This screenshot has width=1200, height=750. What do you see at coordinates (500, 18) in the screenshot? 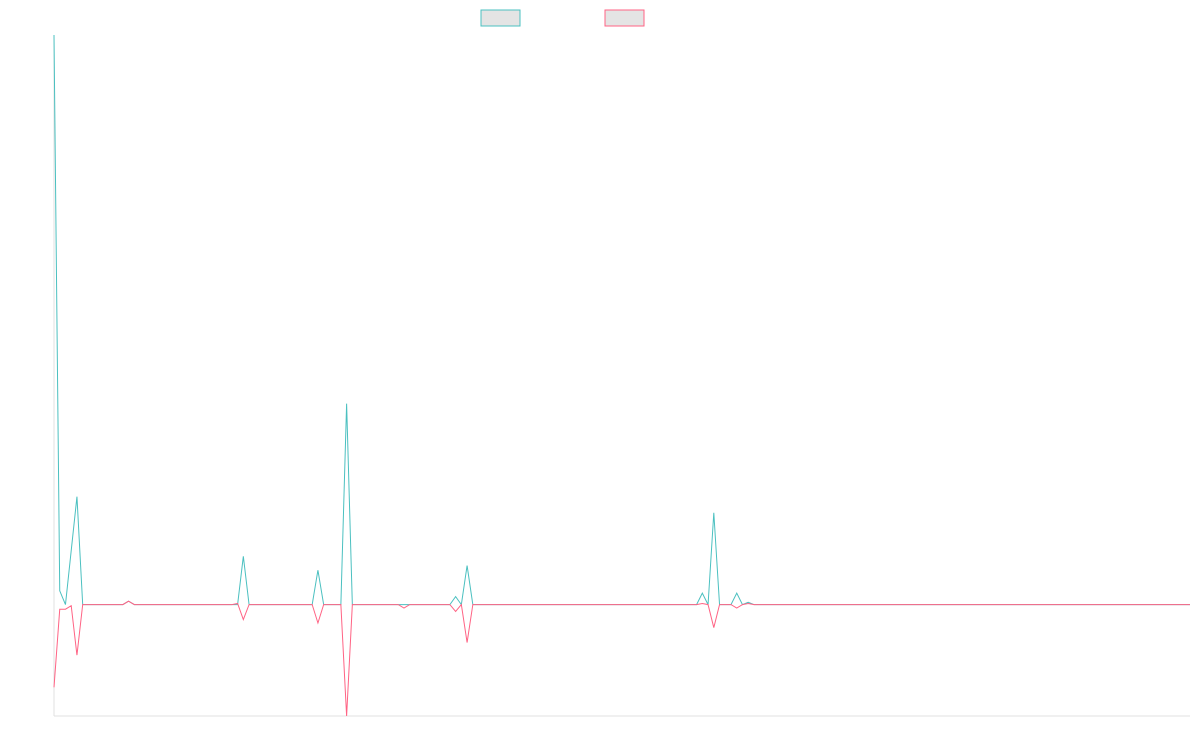
I see `legend-swatch-teal` at bounding box center [500, 18].